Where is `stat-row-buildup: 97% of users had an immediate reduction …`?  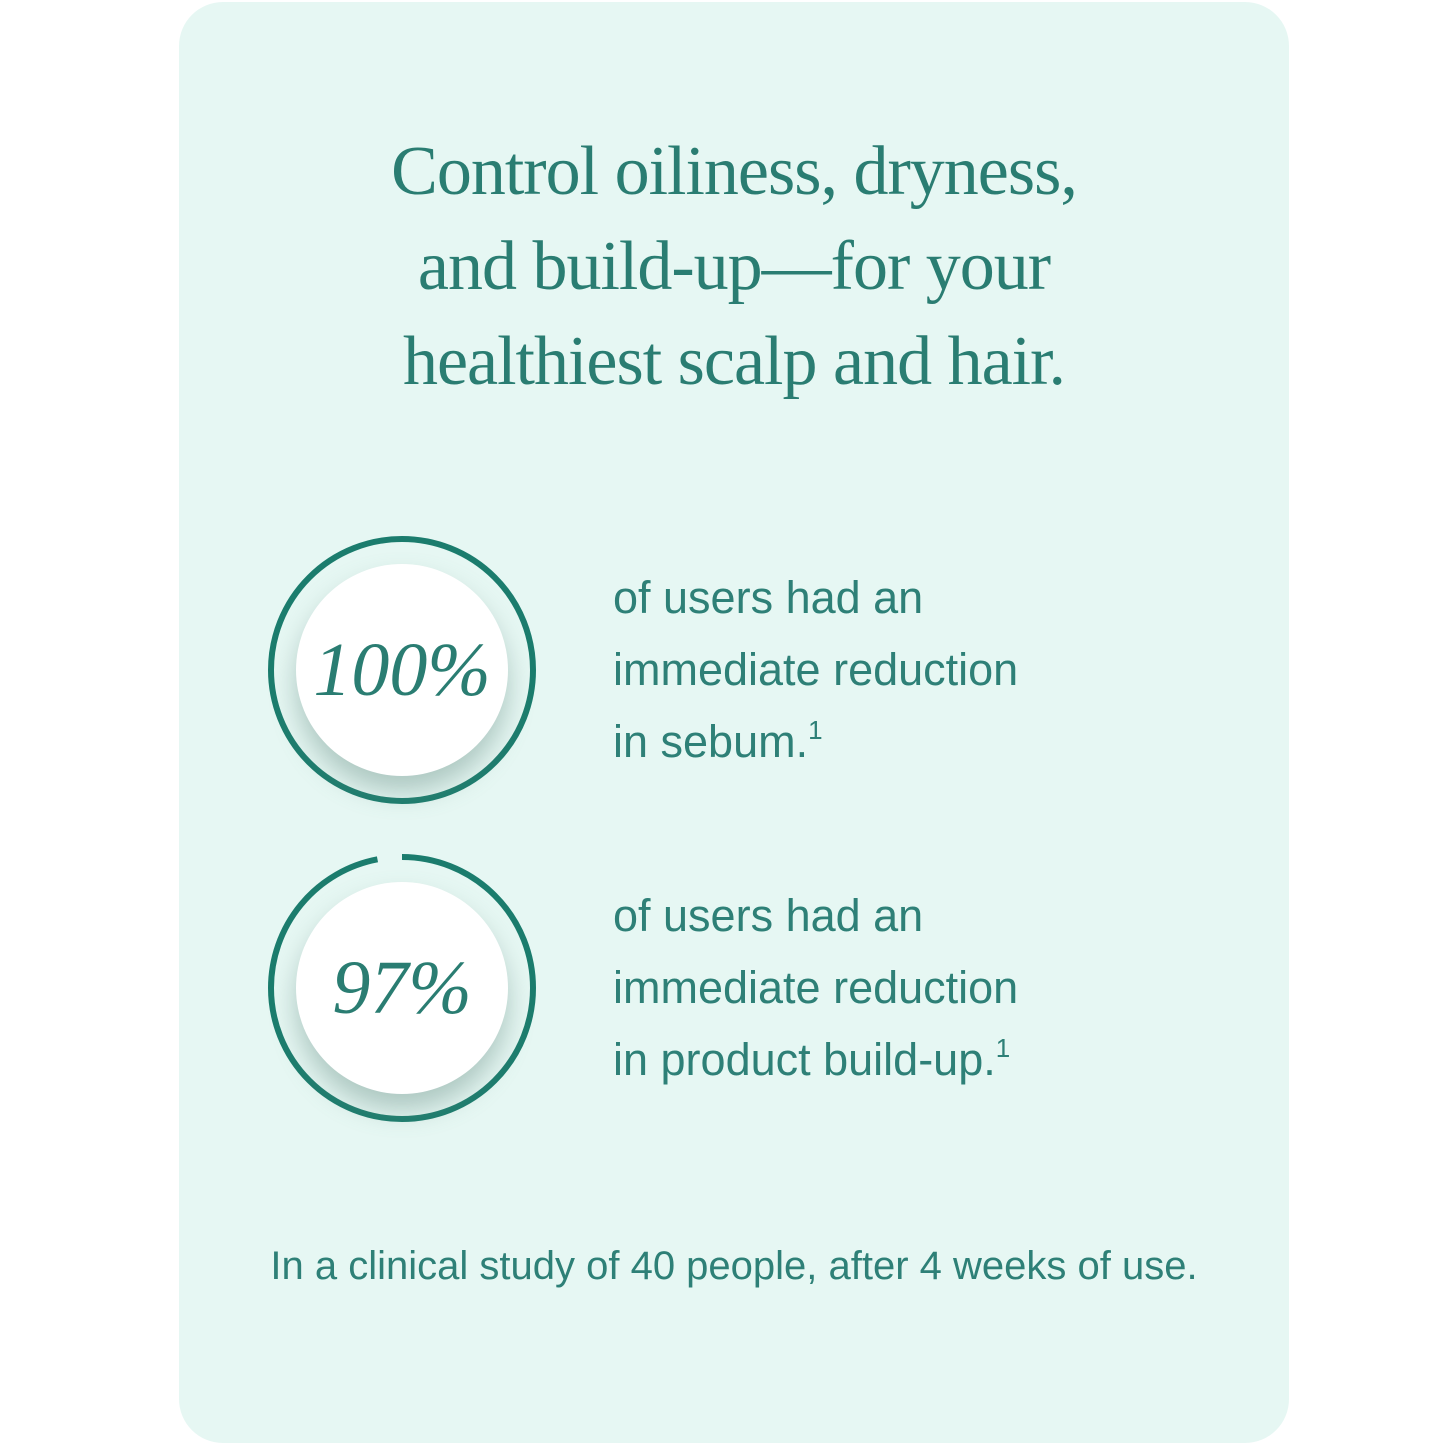
stat-row-buildup: 97% of users had an immediate reduction … is located at coordinates (642, 988).